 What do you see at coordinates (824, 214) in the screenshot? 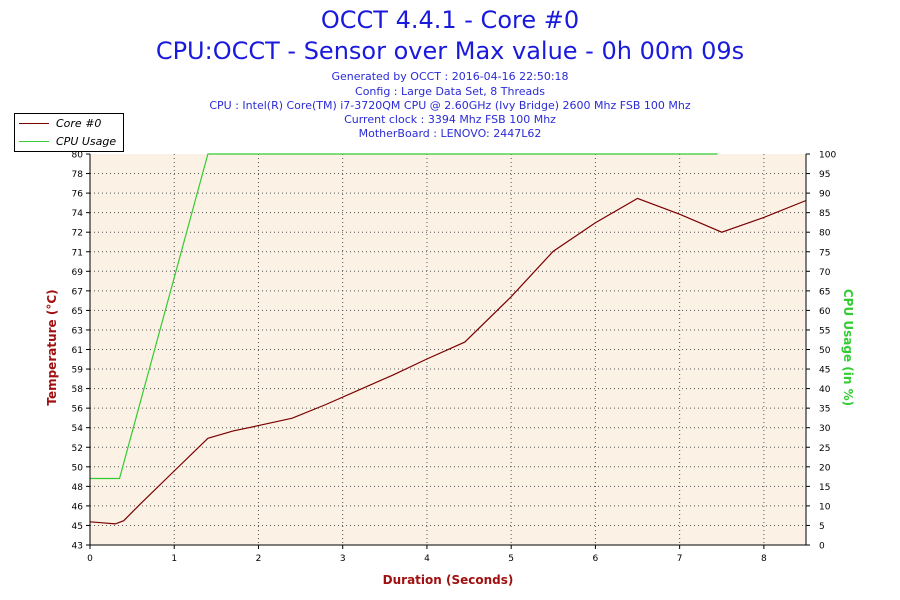
I see `y-right-tick-label: 85` at bounding box center [824, 214].